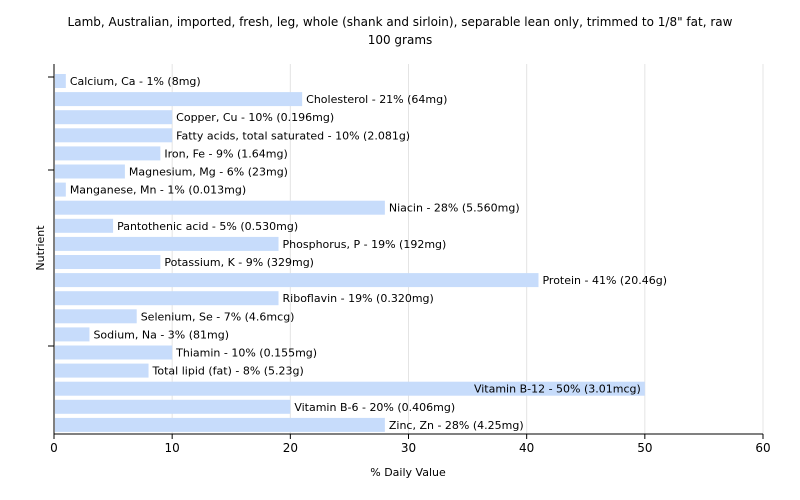  I want to click on x-tick-label: 0, so click(54, 448).